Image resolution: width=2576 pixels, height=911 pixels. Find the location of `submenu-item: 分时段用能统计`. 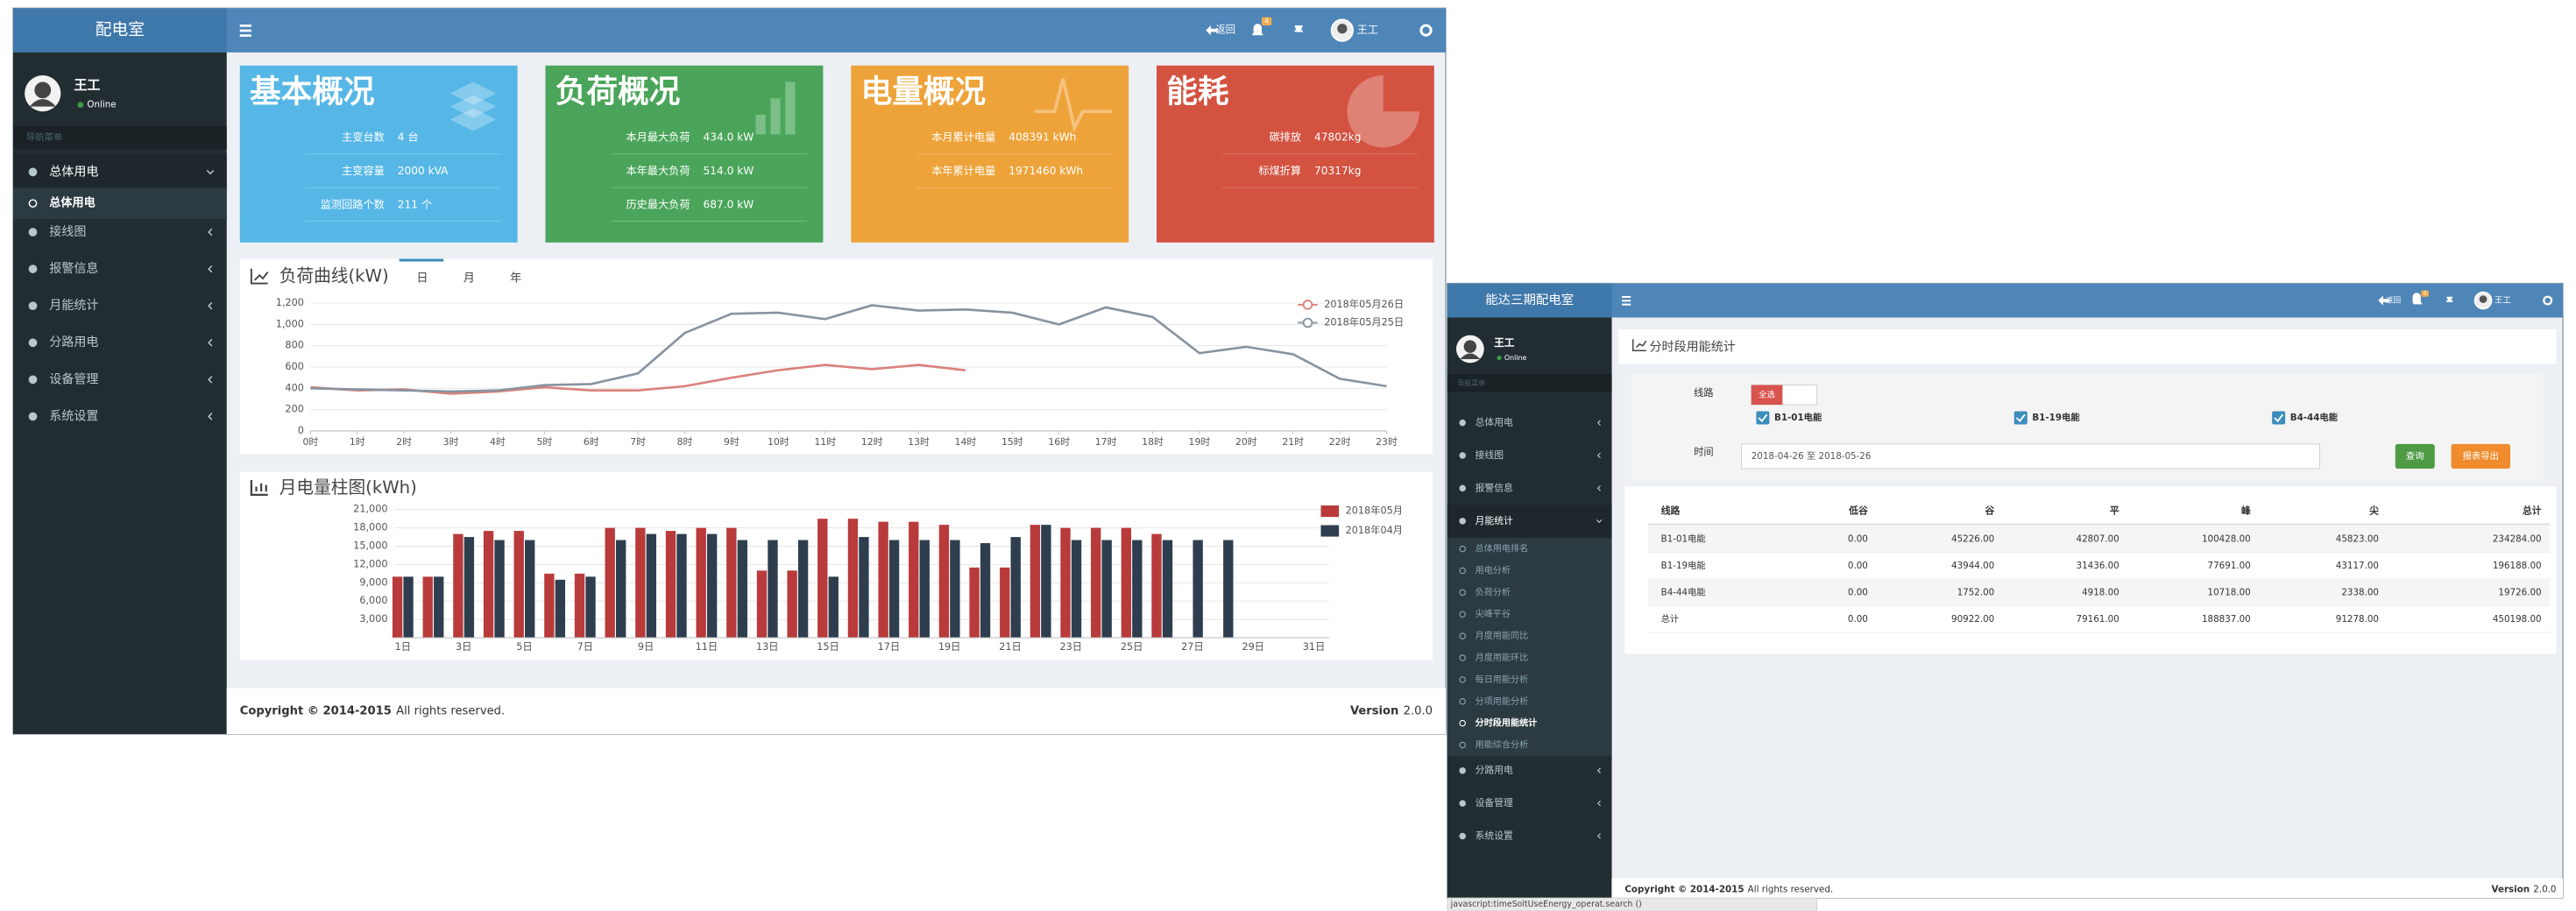

submenu-item: 分时段用能统计 is located at coordinates (1507, 723).